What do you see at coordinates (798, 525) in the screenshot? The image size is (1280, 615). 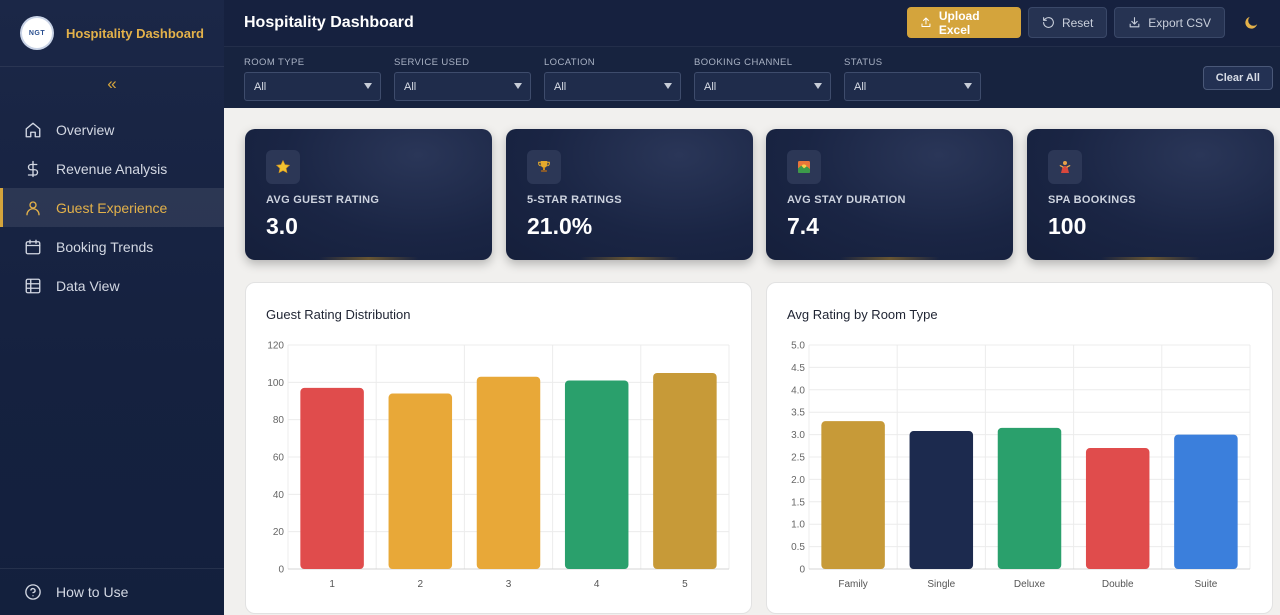 I see `y-tick-label: 1.0` at bounding box center [798, 525].